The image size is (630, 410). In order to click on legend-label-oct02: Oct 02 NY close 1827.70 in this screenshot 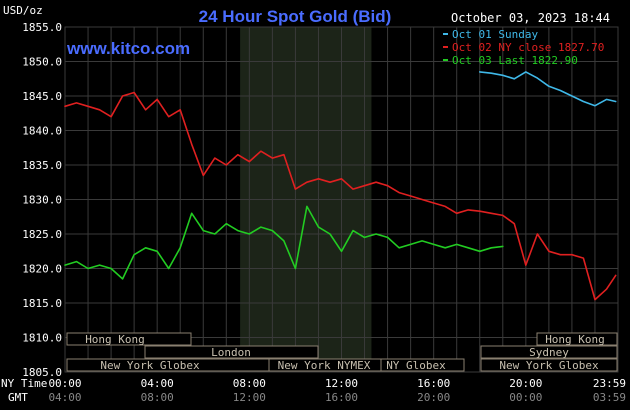, I will do `click(528, 47)`.